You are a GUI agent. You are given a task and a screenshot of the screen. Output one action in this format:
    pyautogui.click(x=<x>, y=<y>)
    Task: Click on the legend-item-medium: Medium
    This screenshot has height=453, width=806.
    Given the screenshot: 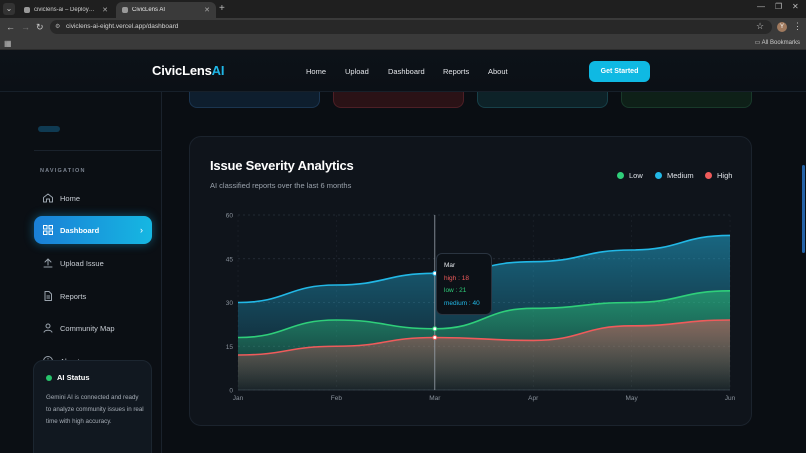 What is the action you would take?
    pyautogui.click(x=674, y=175)
    